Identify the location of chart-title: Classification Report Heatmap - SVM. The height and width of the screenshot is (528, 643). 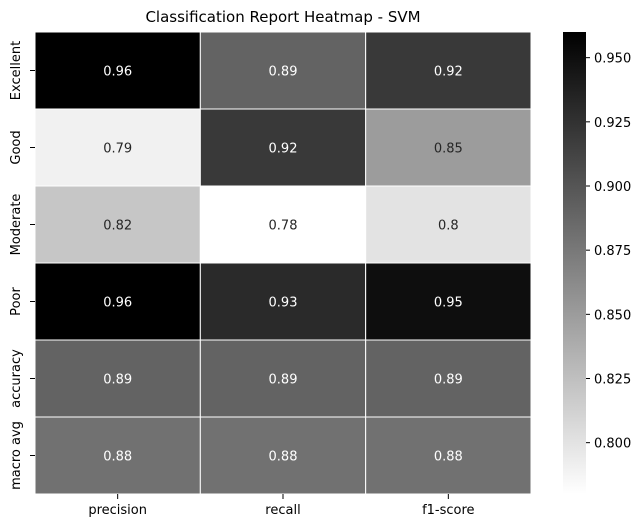
(282, 17).